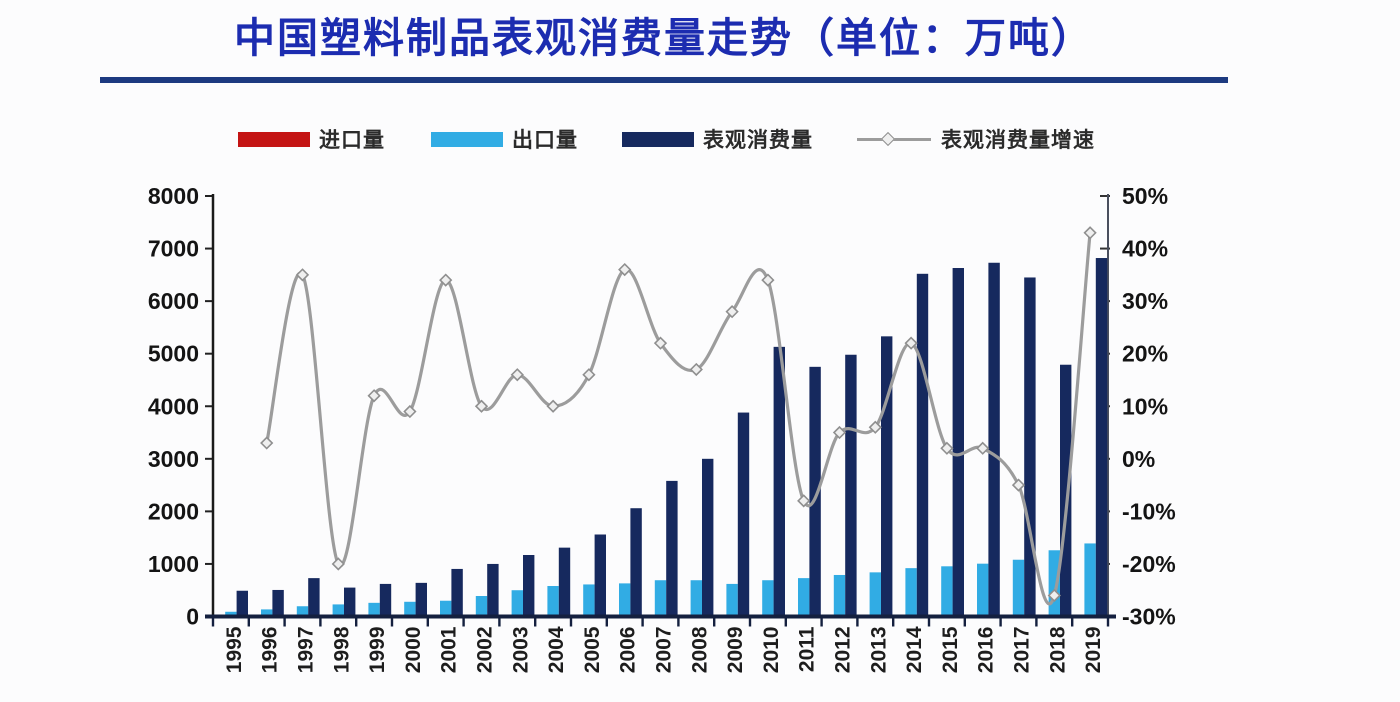 The height and width of the screenshot is (702, 1400). I want to click on svg-text: -20%, so click(1149, 564).